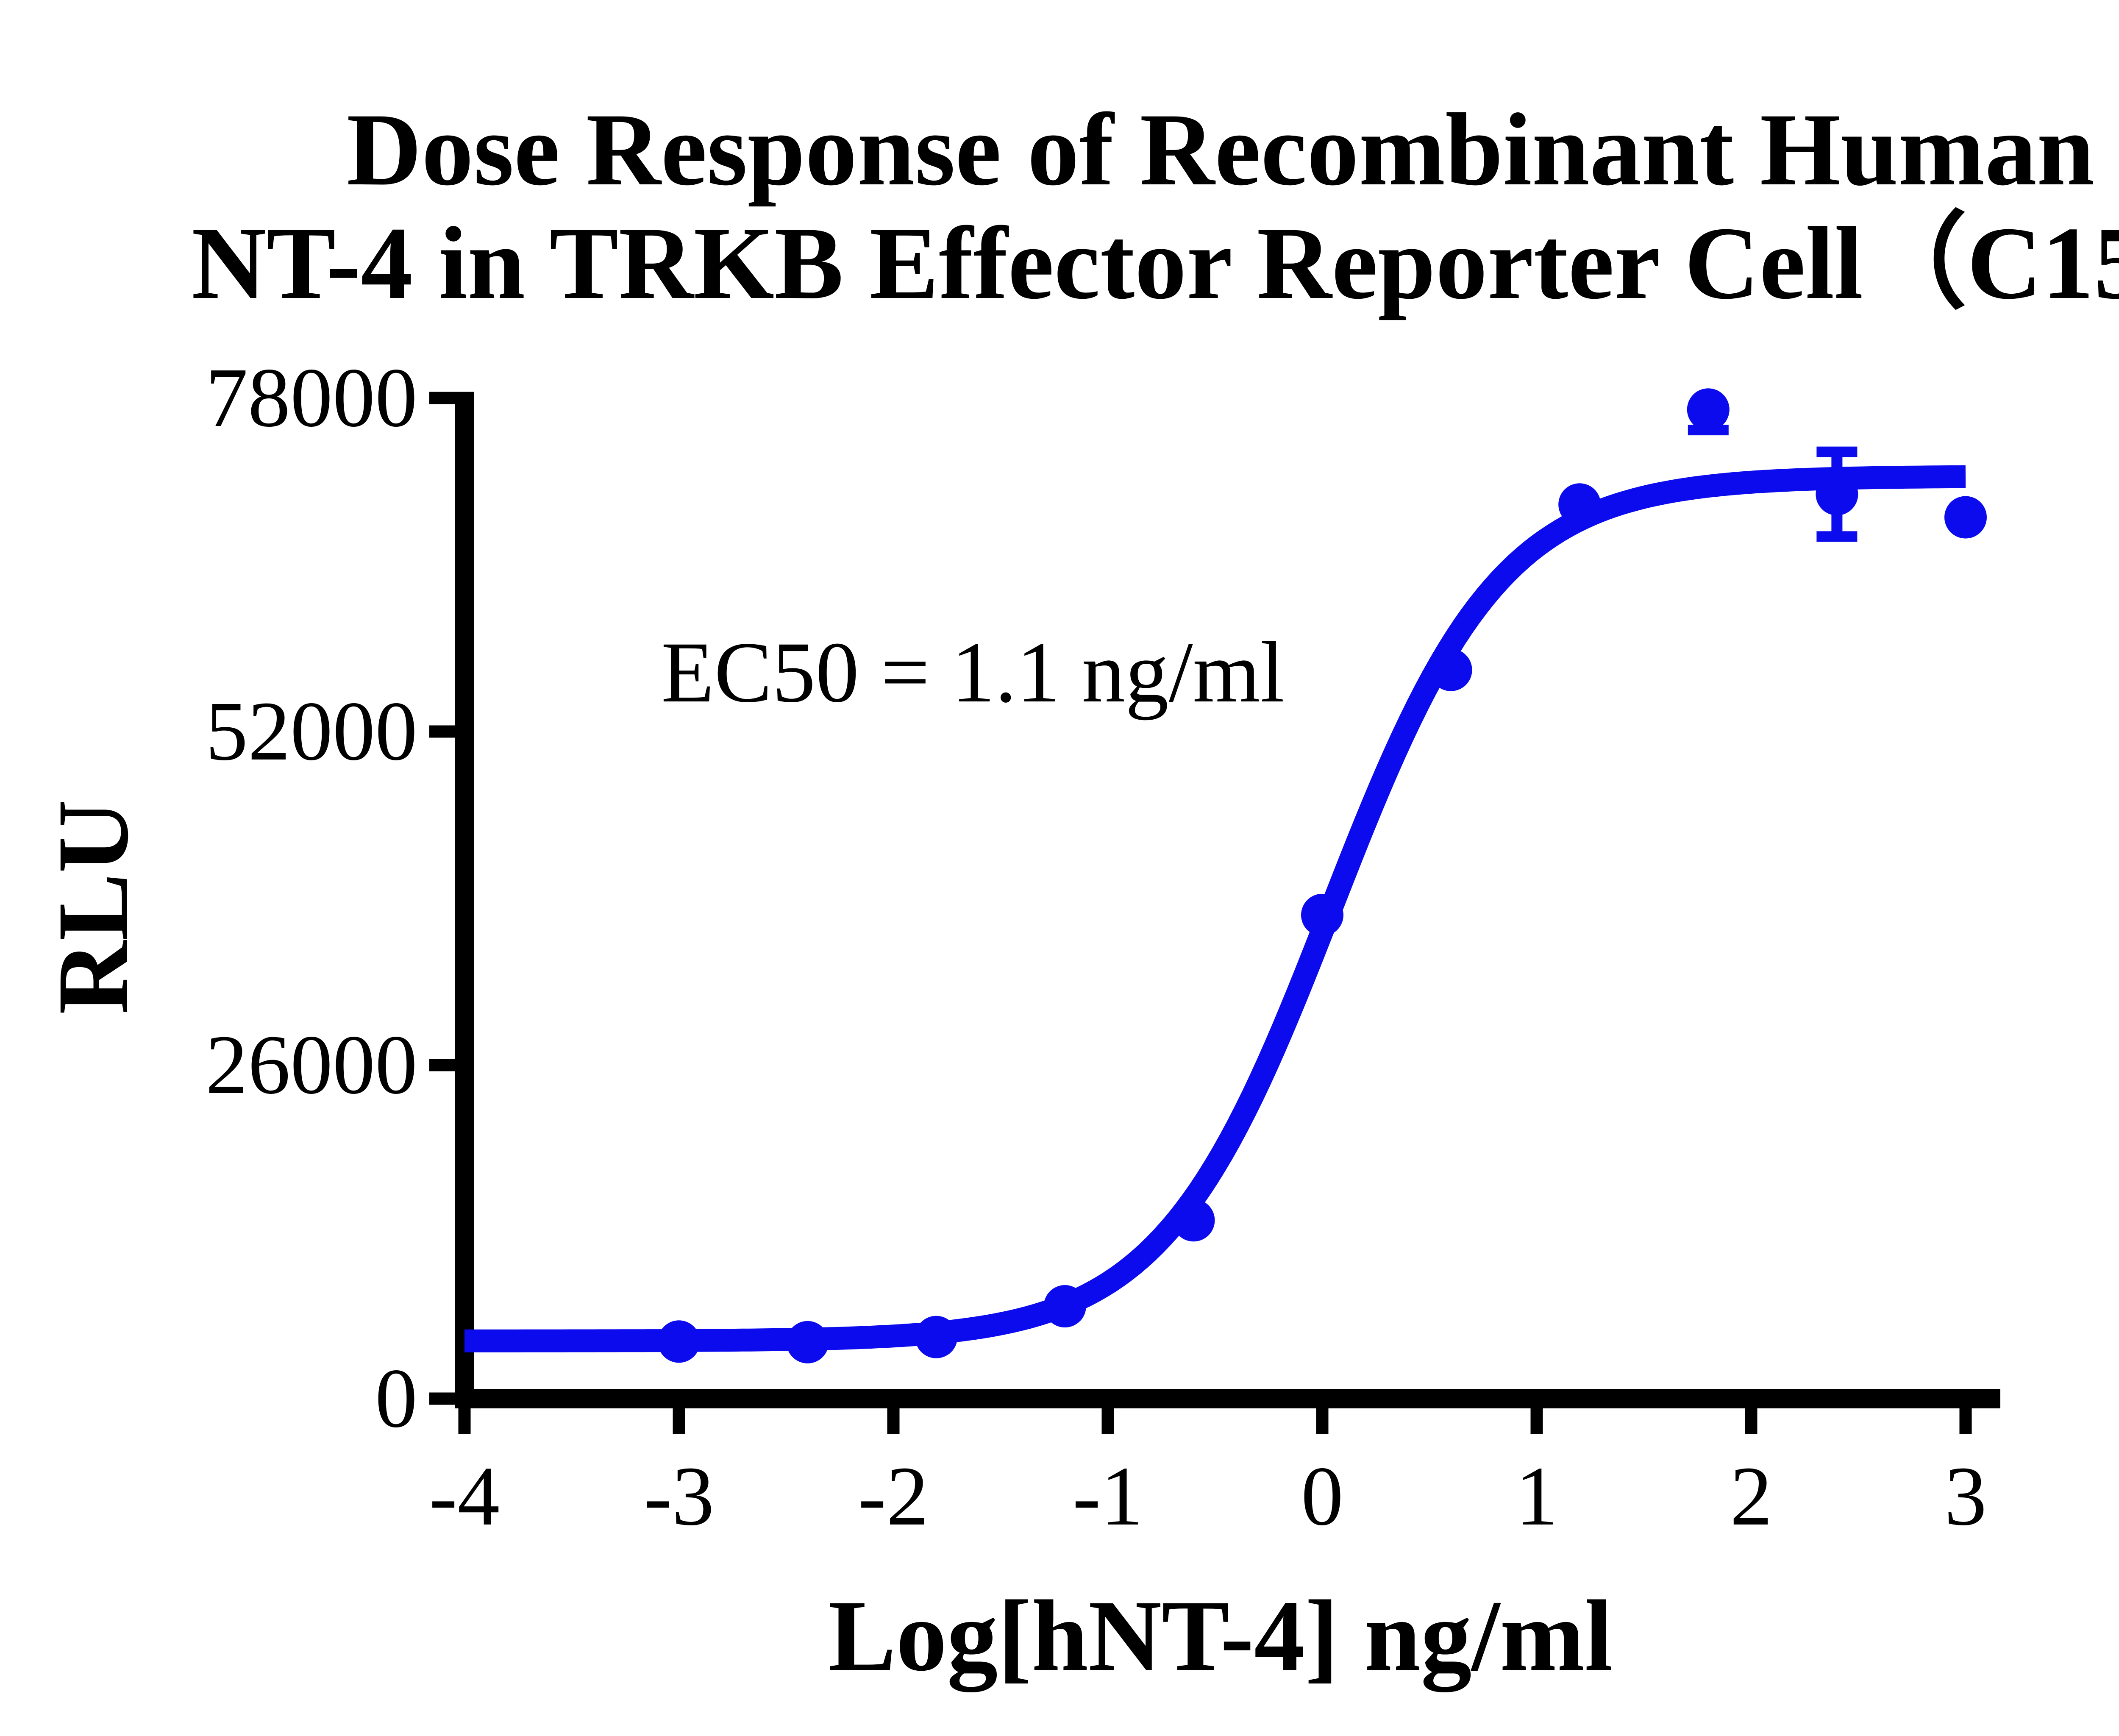 Image resolution: width=2119 pixels, height=1736 pixels. Describe the element at coordinates (1108, 1496) in the screenshot. I see `x-tick-label: -1` at that location.